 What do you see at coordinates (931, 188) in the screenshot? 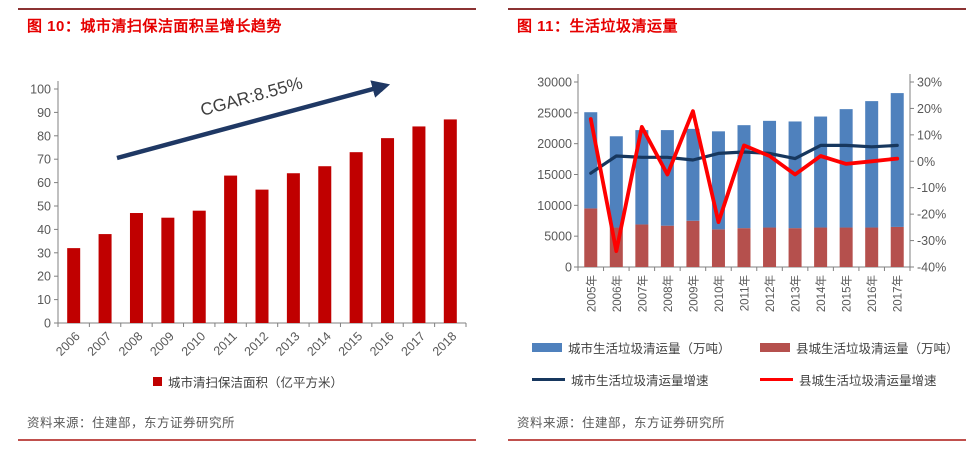
I see `svg-text: -10%` at bounding box center [931, 188].